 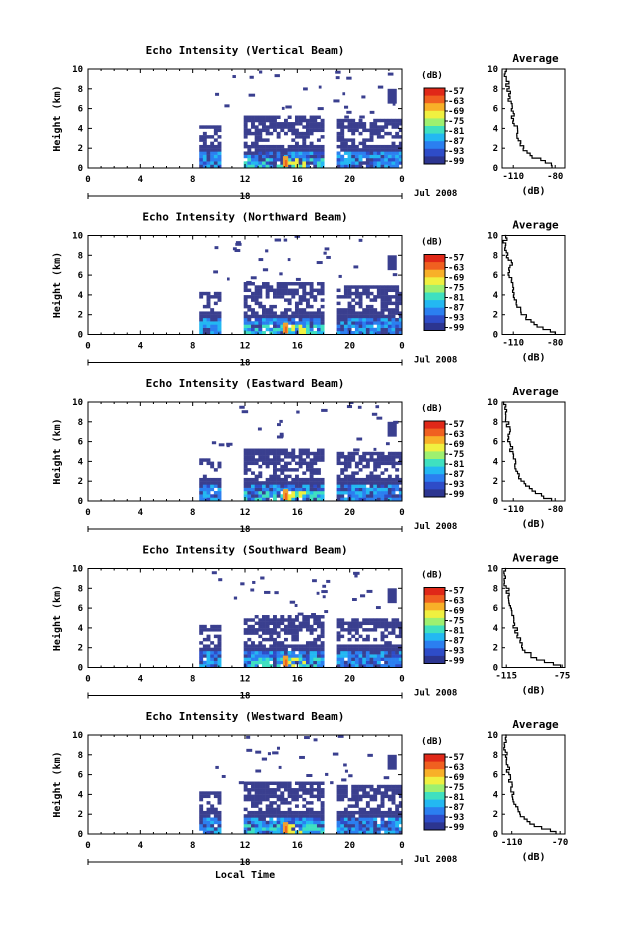 What do you see at coordinates (492, 403) in the screenshot?
I see `avg-y-tick-label: 10` at bounding box center [492, 403].